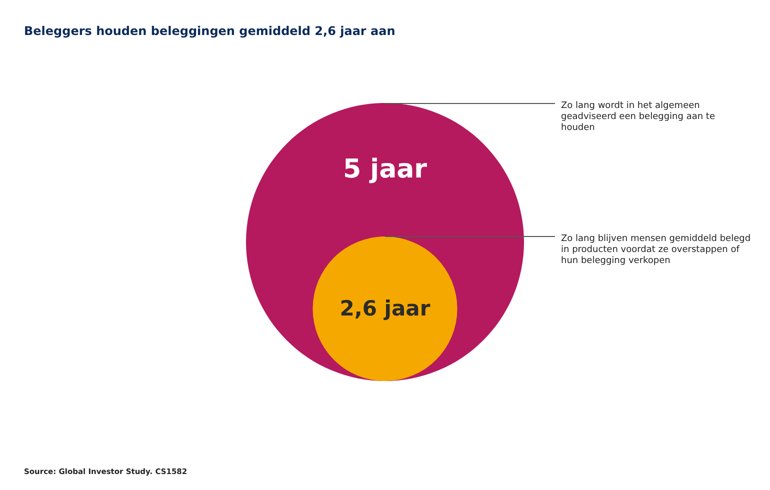 This screenshot has width=770, height=490. Describe the element at coordinates (210, 31) in the screenshot. I see `text: Beleggers houden beleggingen gemiddeld 2,6 jaar aan` at that location.